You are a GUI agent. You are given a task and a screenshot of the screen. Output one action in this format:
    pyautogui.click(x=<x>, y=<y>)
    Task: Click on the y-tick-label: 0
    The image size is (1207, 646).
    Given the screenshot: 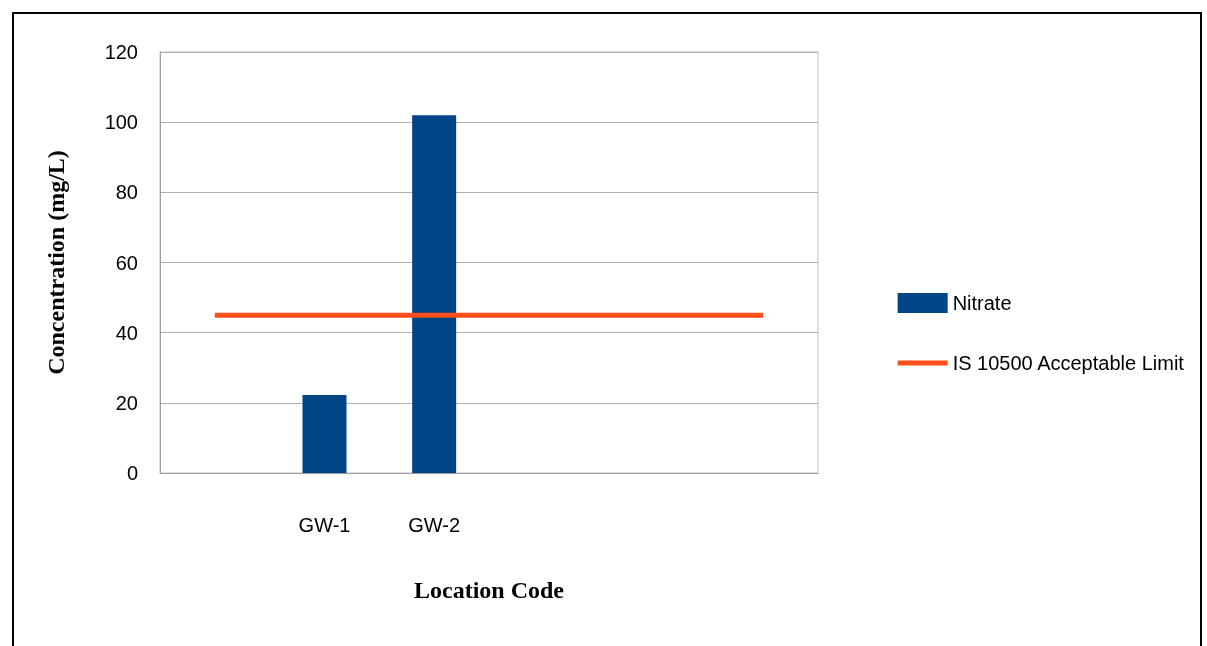 What is the action you would take?
    pyautogui.click(x=132, y=473)
    